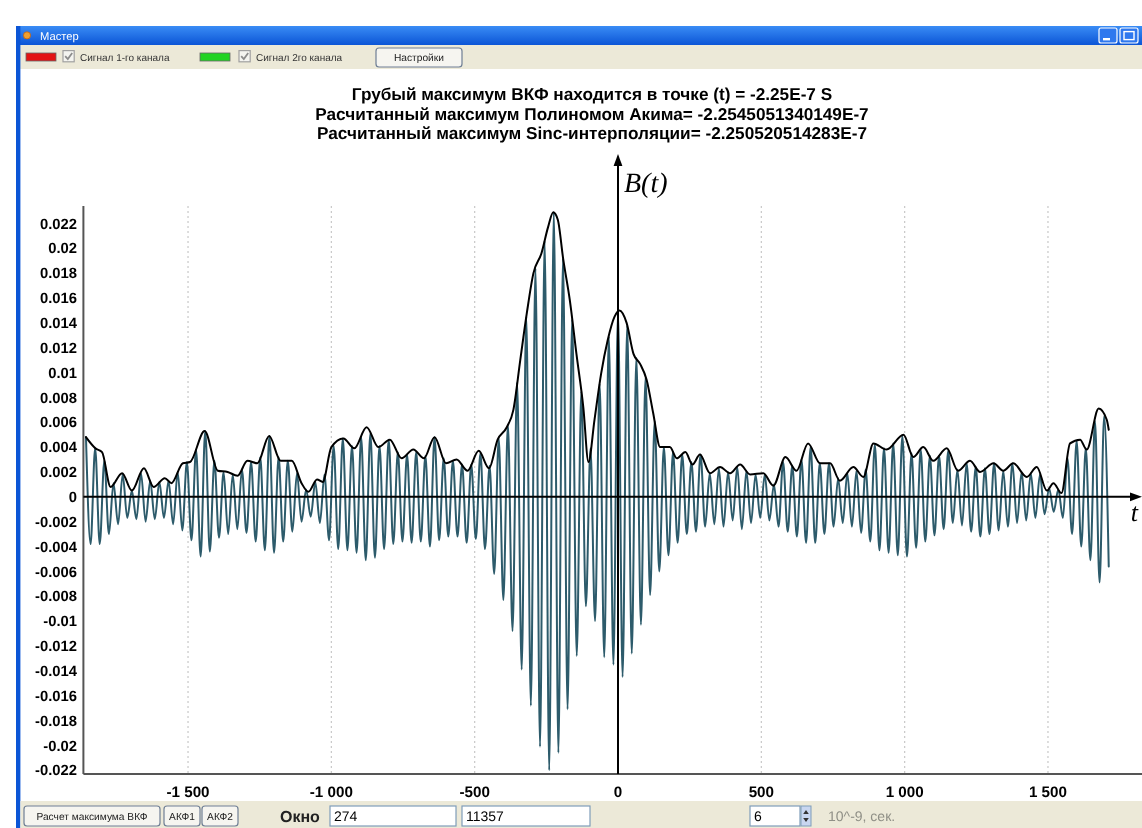  I want to click on y-axis-title: B(t), so click(646, 185).